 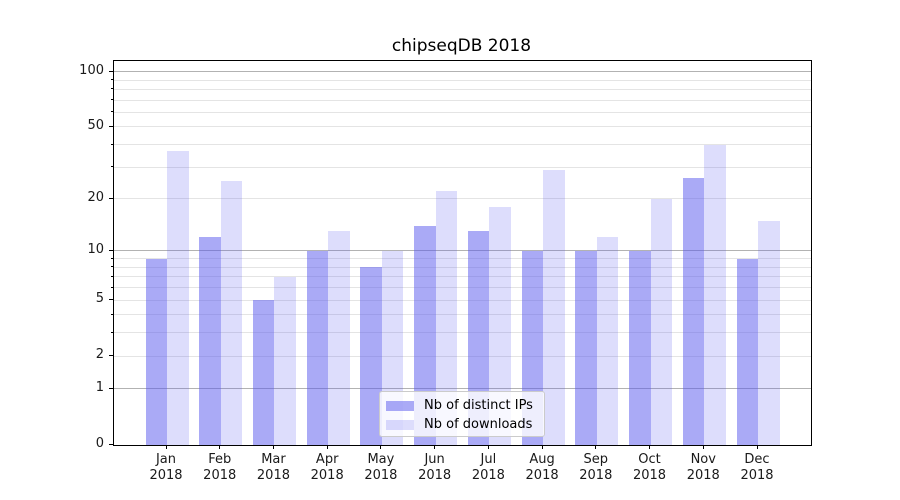 What do you see at coordinates (166, 467) in the screenshot?
I see `x-tick-label-jan: Jan 2018` at bounding box center [166, 467].